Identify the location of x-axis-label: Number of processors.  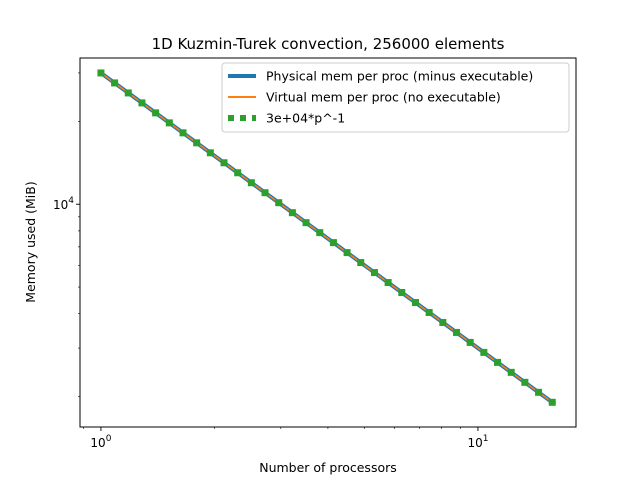
(328, 467).